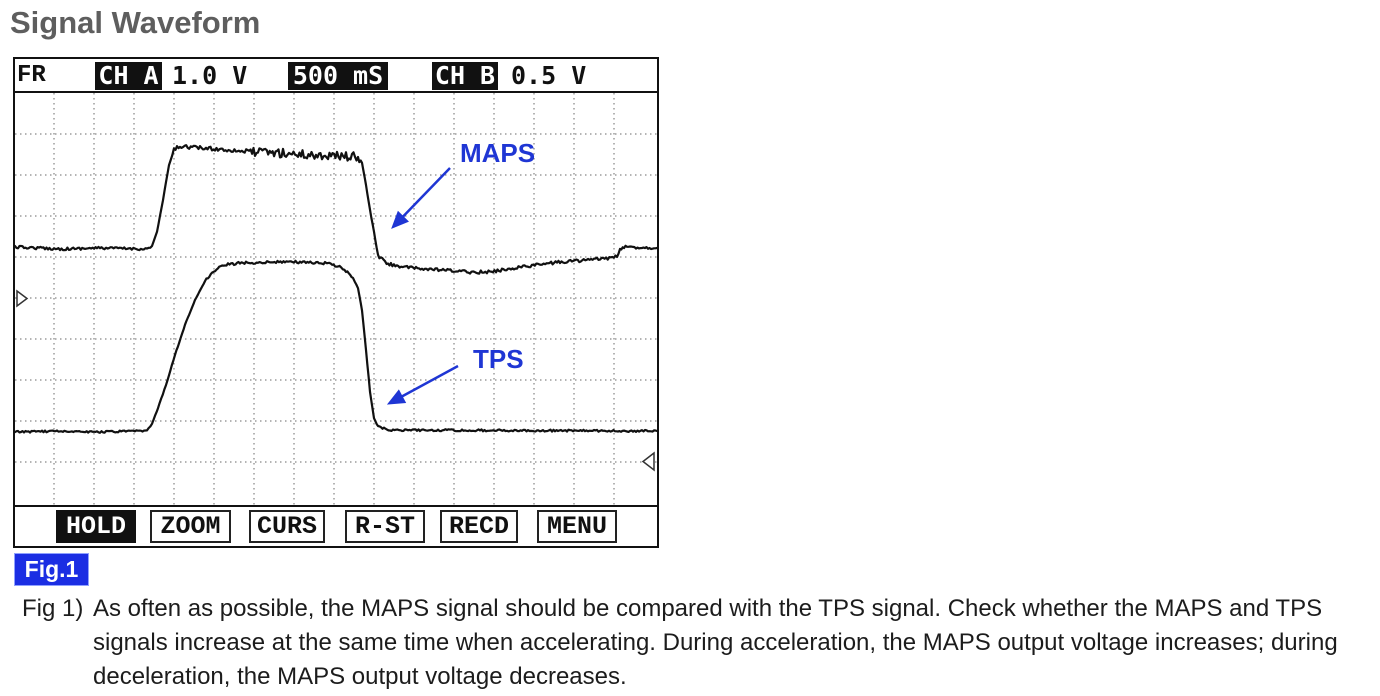  I want to click on tps-arrow-head, so click(396, 397).